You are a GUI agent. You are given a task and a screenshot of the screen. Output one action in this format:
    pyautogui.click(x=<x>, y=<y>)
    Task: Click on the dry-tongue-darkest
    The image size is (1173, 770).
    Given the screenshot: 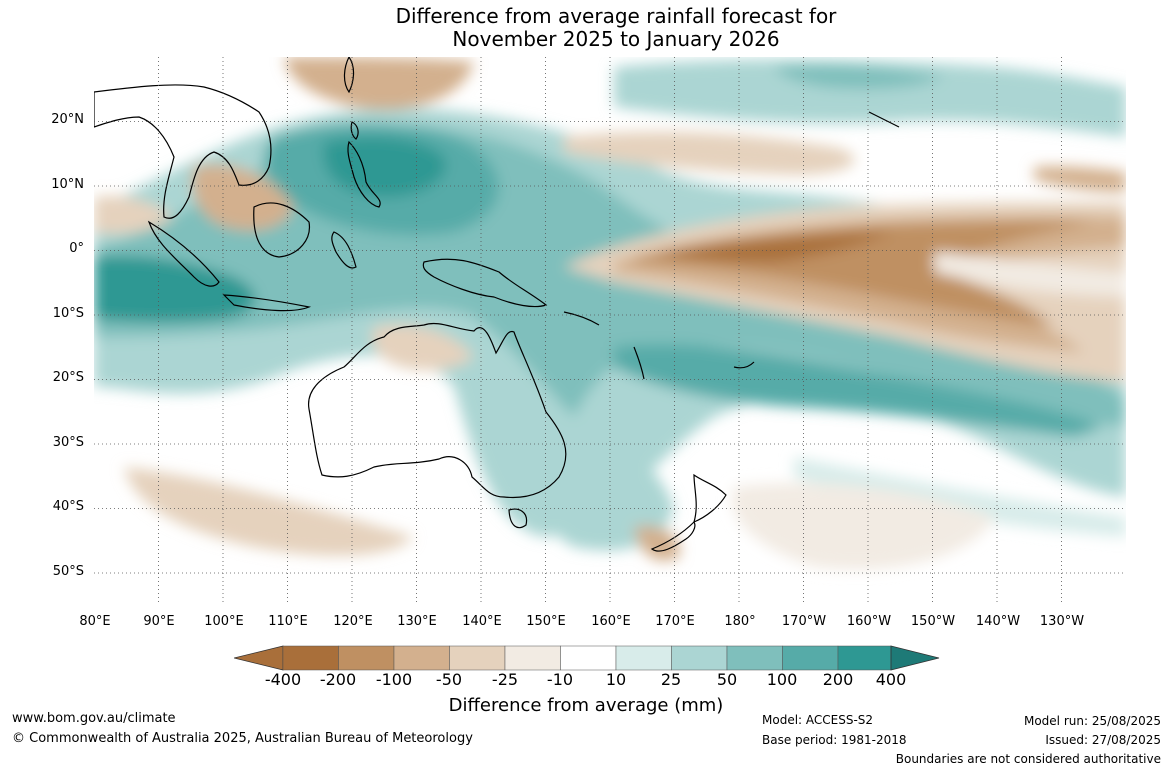 What is the action you would take?
    pyautogui.click(x=774, y=247)
    